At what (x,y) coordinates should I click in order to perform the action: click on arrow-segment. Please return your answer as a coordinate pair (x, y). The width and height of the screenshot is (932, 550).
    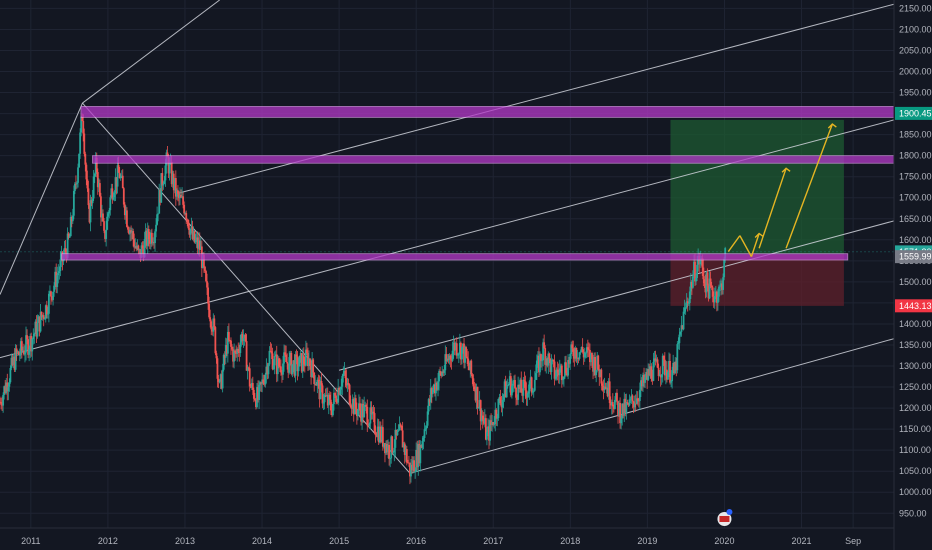
    Looking at the image, I should click on (755, 245).